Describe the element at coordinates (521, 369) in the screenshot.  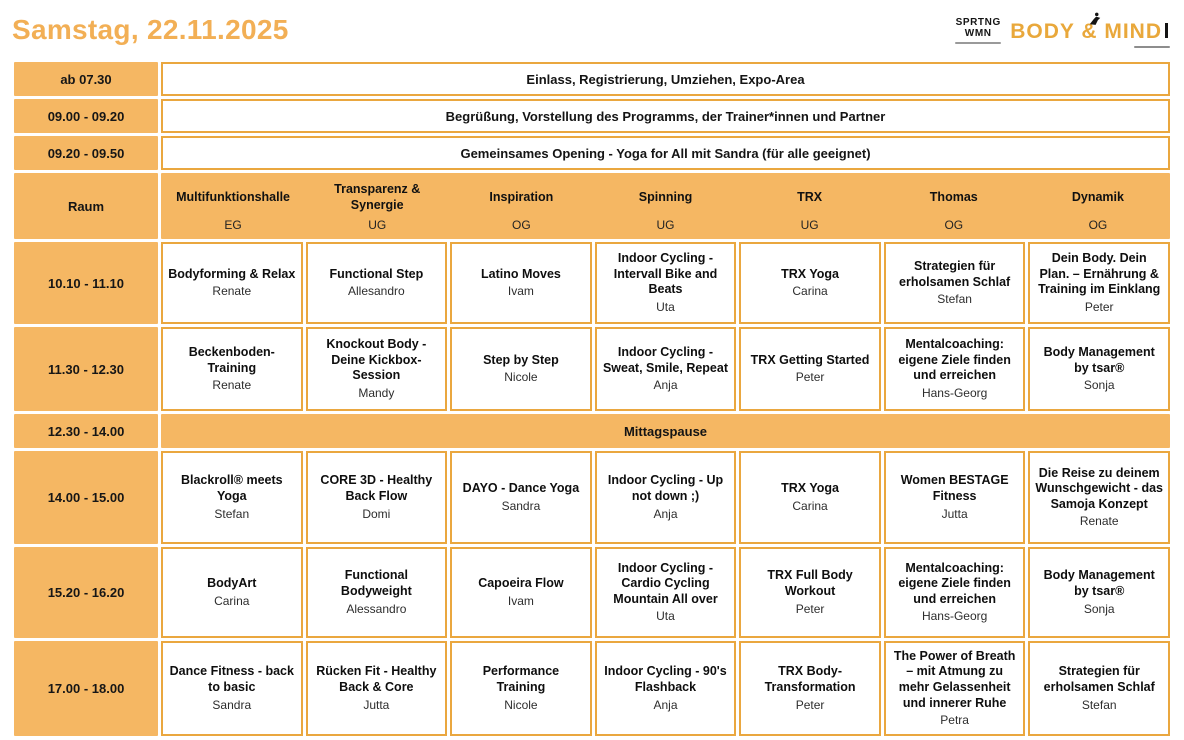
I see `class-cell: Step by Step Nicole` at that location.